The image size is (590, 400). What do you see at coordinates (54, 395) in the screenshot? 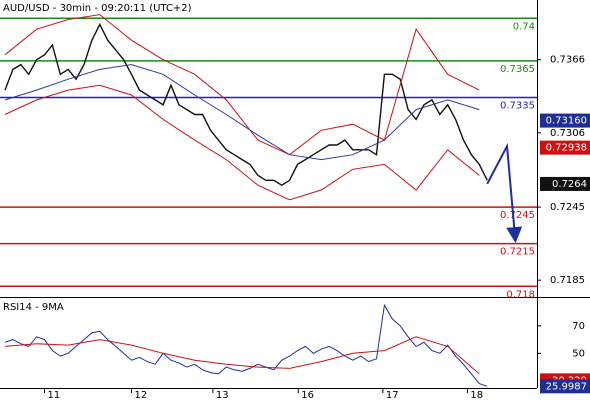
I see `x-tick-label: 11` at bounding box center [54, 395].